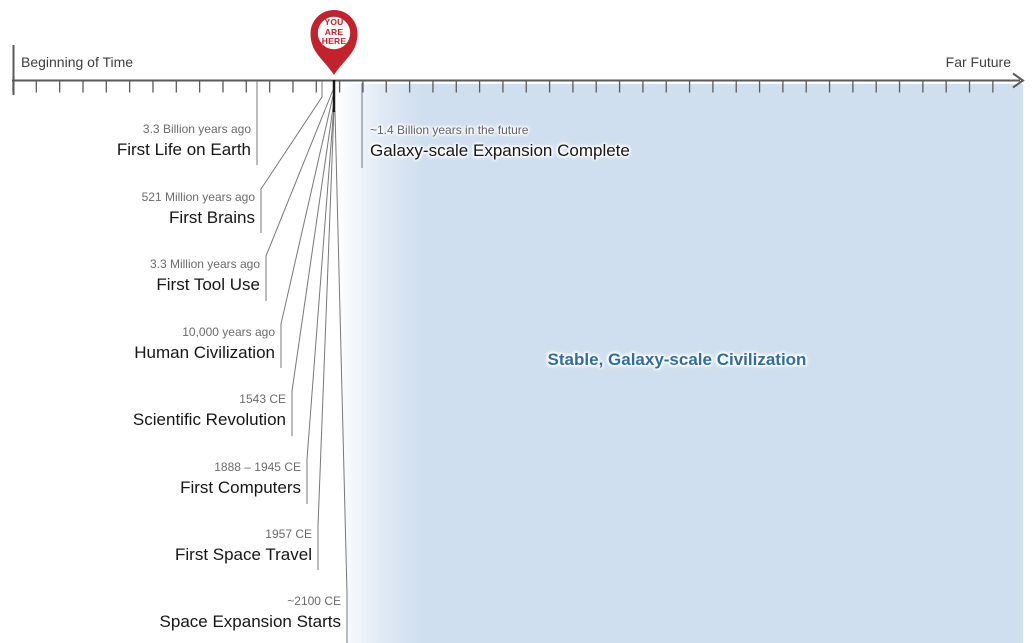 The width and height of the screenshot is (1036, 643). What do you see at coordinates (262, 399) in the screenshot?
I see `event-date: 1543 CE` at bounding box center [262, 399].